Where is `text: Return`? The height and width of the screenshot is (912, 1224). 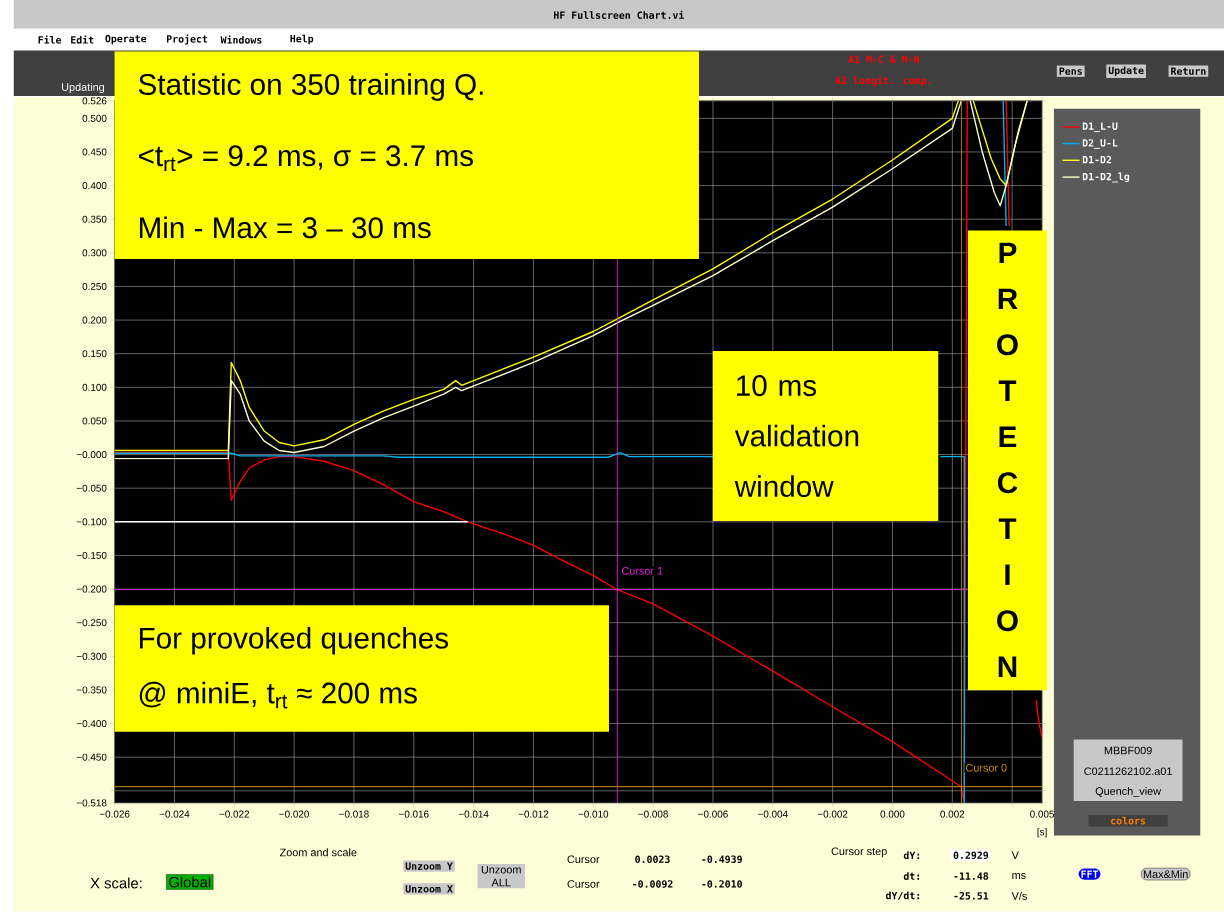
text: Return is located at coordinates (1188, 71).